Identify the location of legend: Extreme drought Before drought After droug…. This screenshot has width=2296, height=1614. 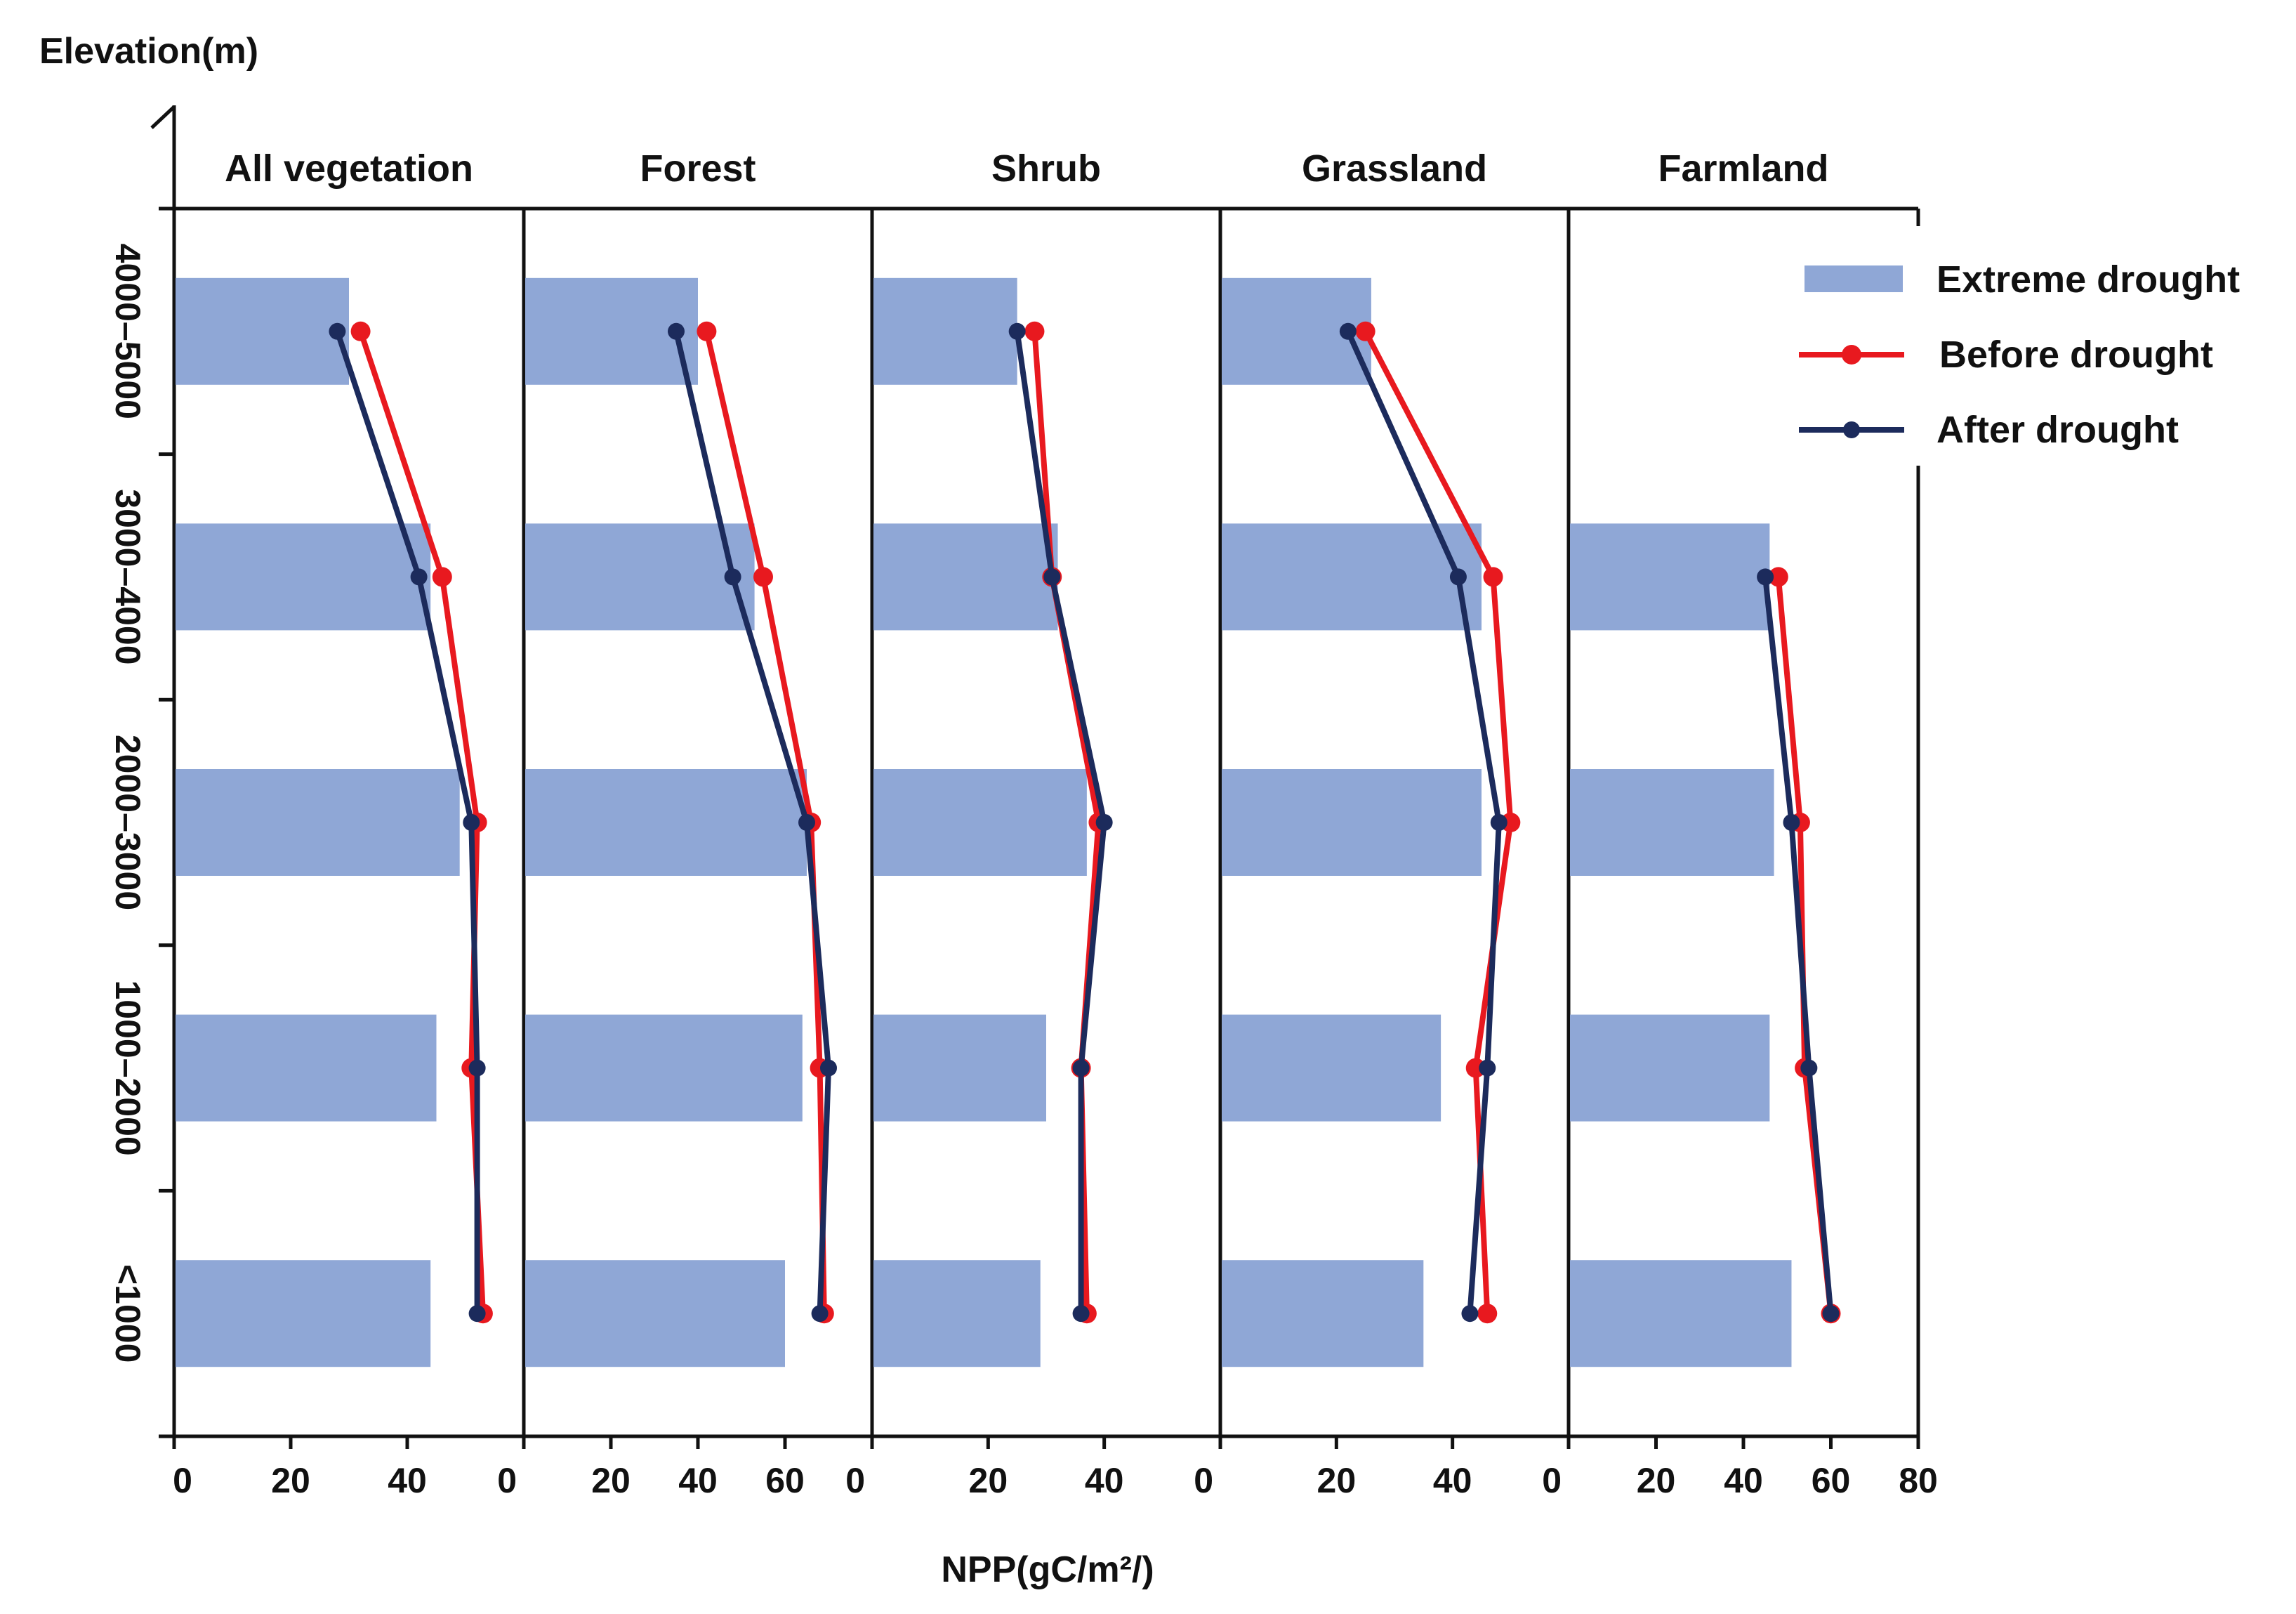
(2019, 354).